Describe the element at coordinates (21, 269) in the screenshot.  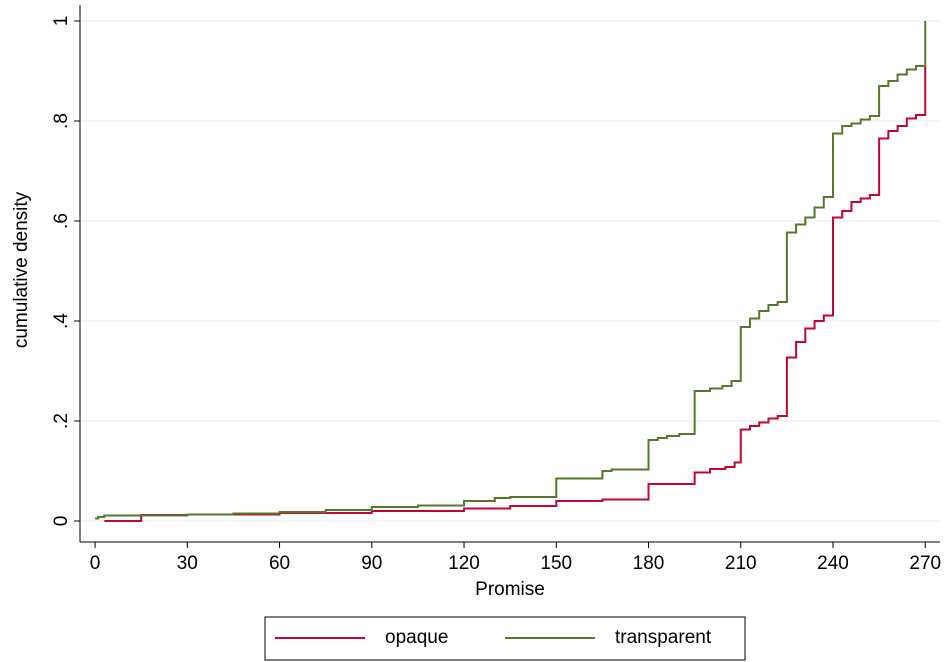
I see `y-axis-title: cumulative density` at that location.